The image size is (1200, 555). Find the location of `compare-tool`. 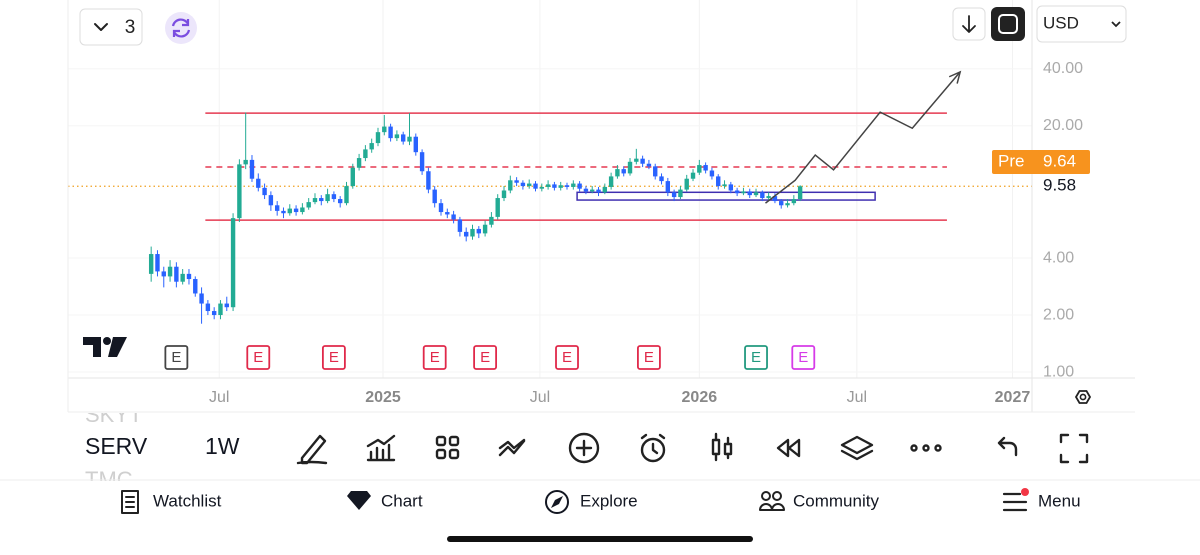

compare-tool is located at coordinates (512, 447).